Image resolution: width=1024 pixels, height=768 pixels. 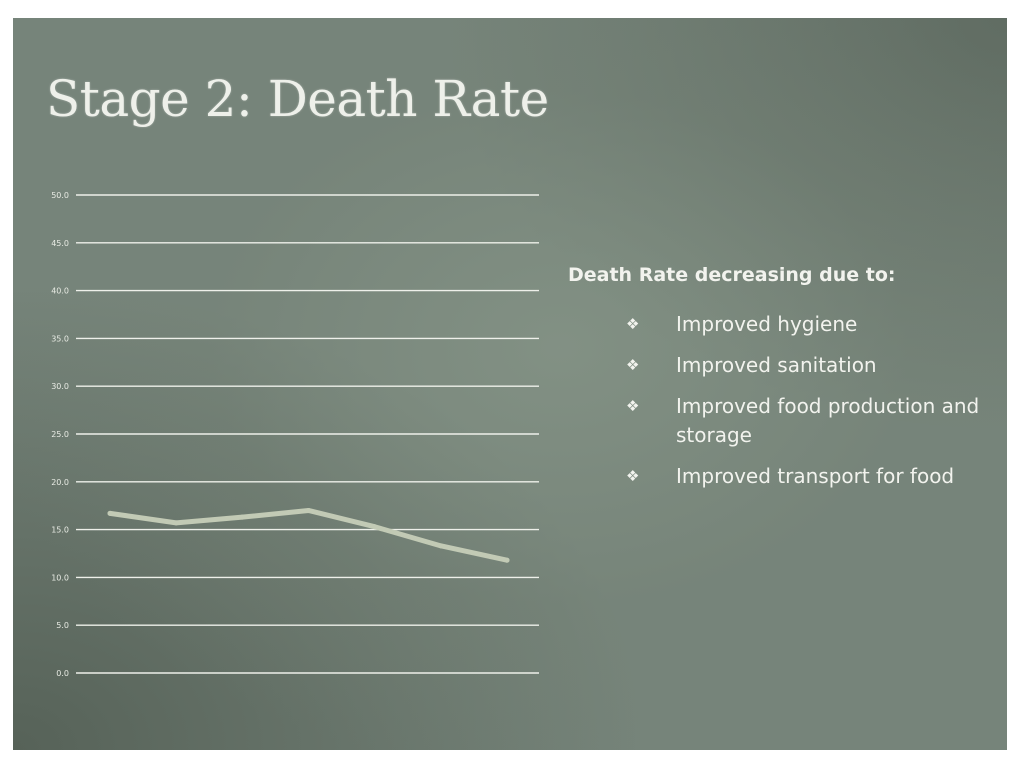 I want to click on y-tick-label: 0.0, so click(x=62, y=673).